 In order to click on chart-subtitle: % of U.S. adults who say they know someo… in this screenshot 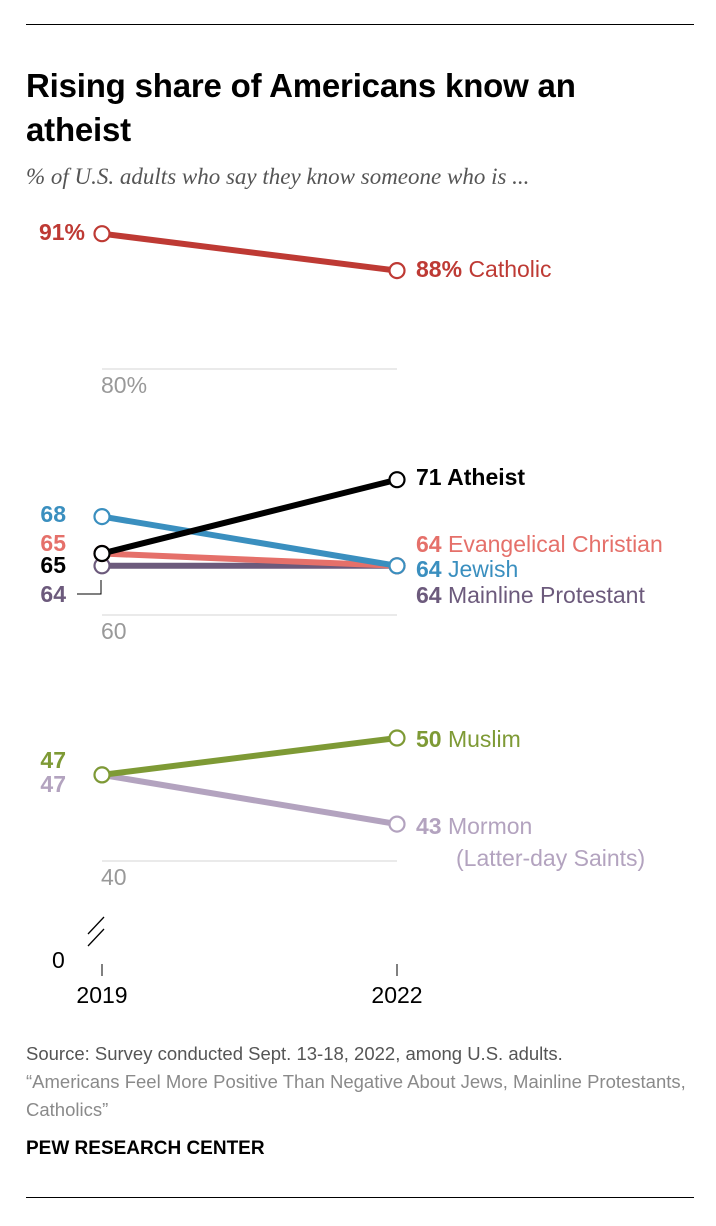, I will do `click(278, 176)`.